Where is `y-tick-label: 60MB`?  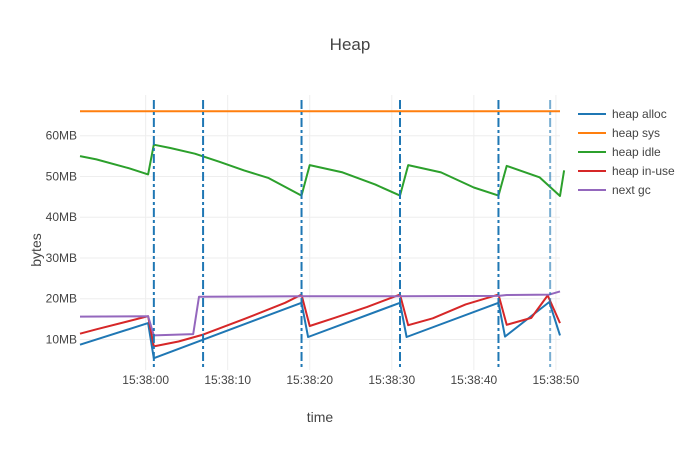 y-tick-label: 60MB is located at coordinates (61, 136).